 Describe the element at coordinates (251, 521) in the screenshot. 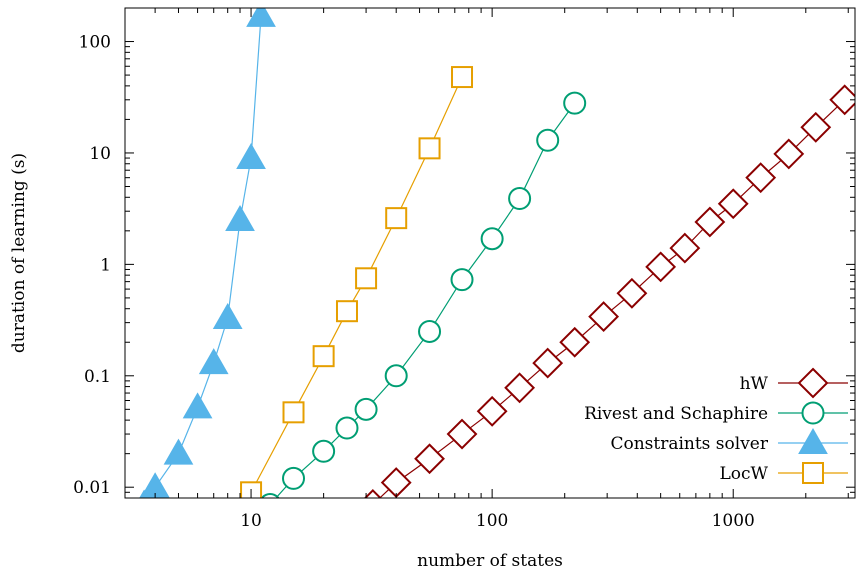

I see `x-tick-label: 10` at that location.